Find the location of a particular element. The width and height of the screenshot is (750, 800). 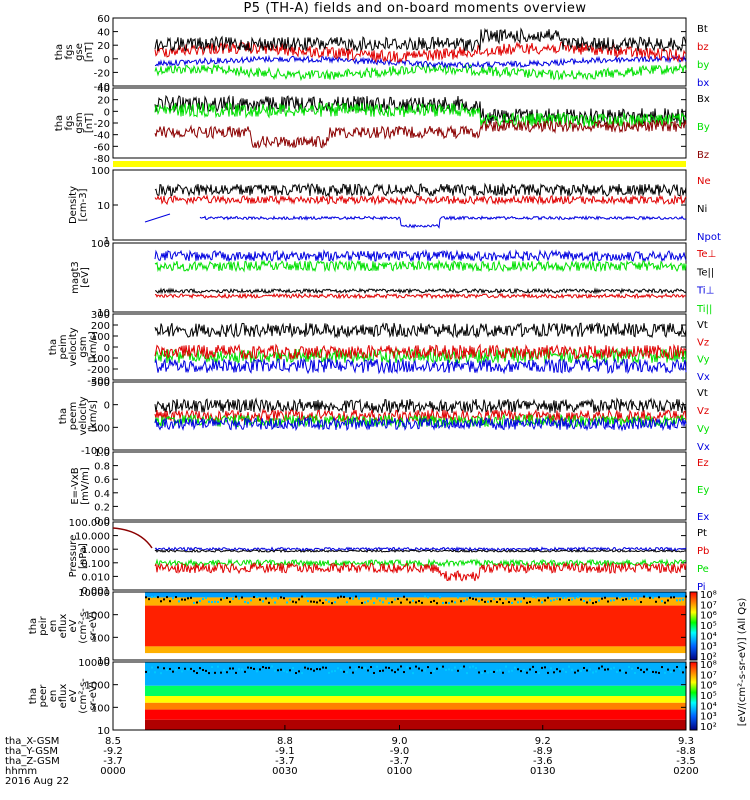

fgs-gsm-ytick-label: 40 is located at coordinates (103, 89).